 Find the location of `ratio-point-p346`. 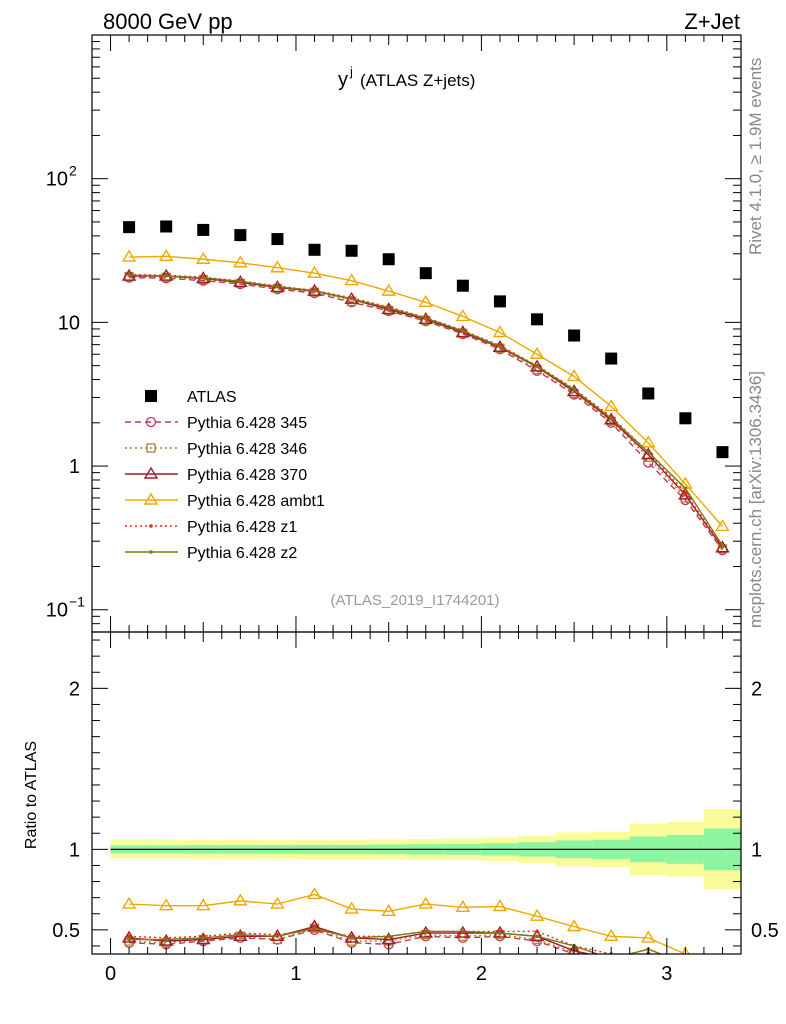

ratio-point-p346 is located at coordinates (611, 960).